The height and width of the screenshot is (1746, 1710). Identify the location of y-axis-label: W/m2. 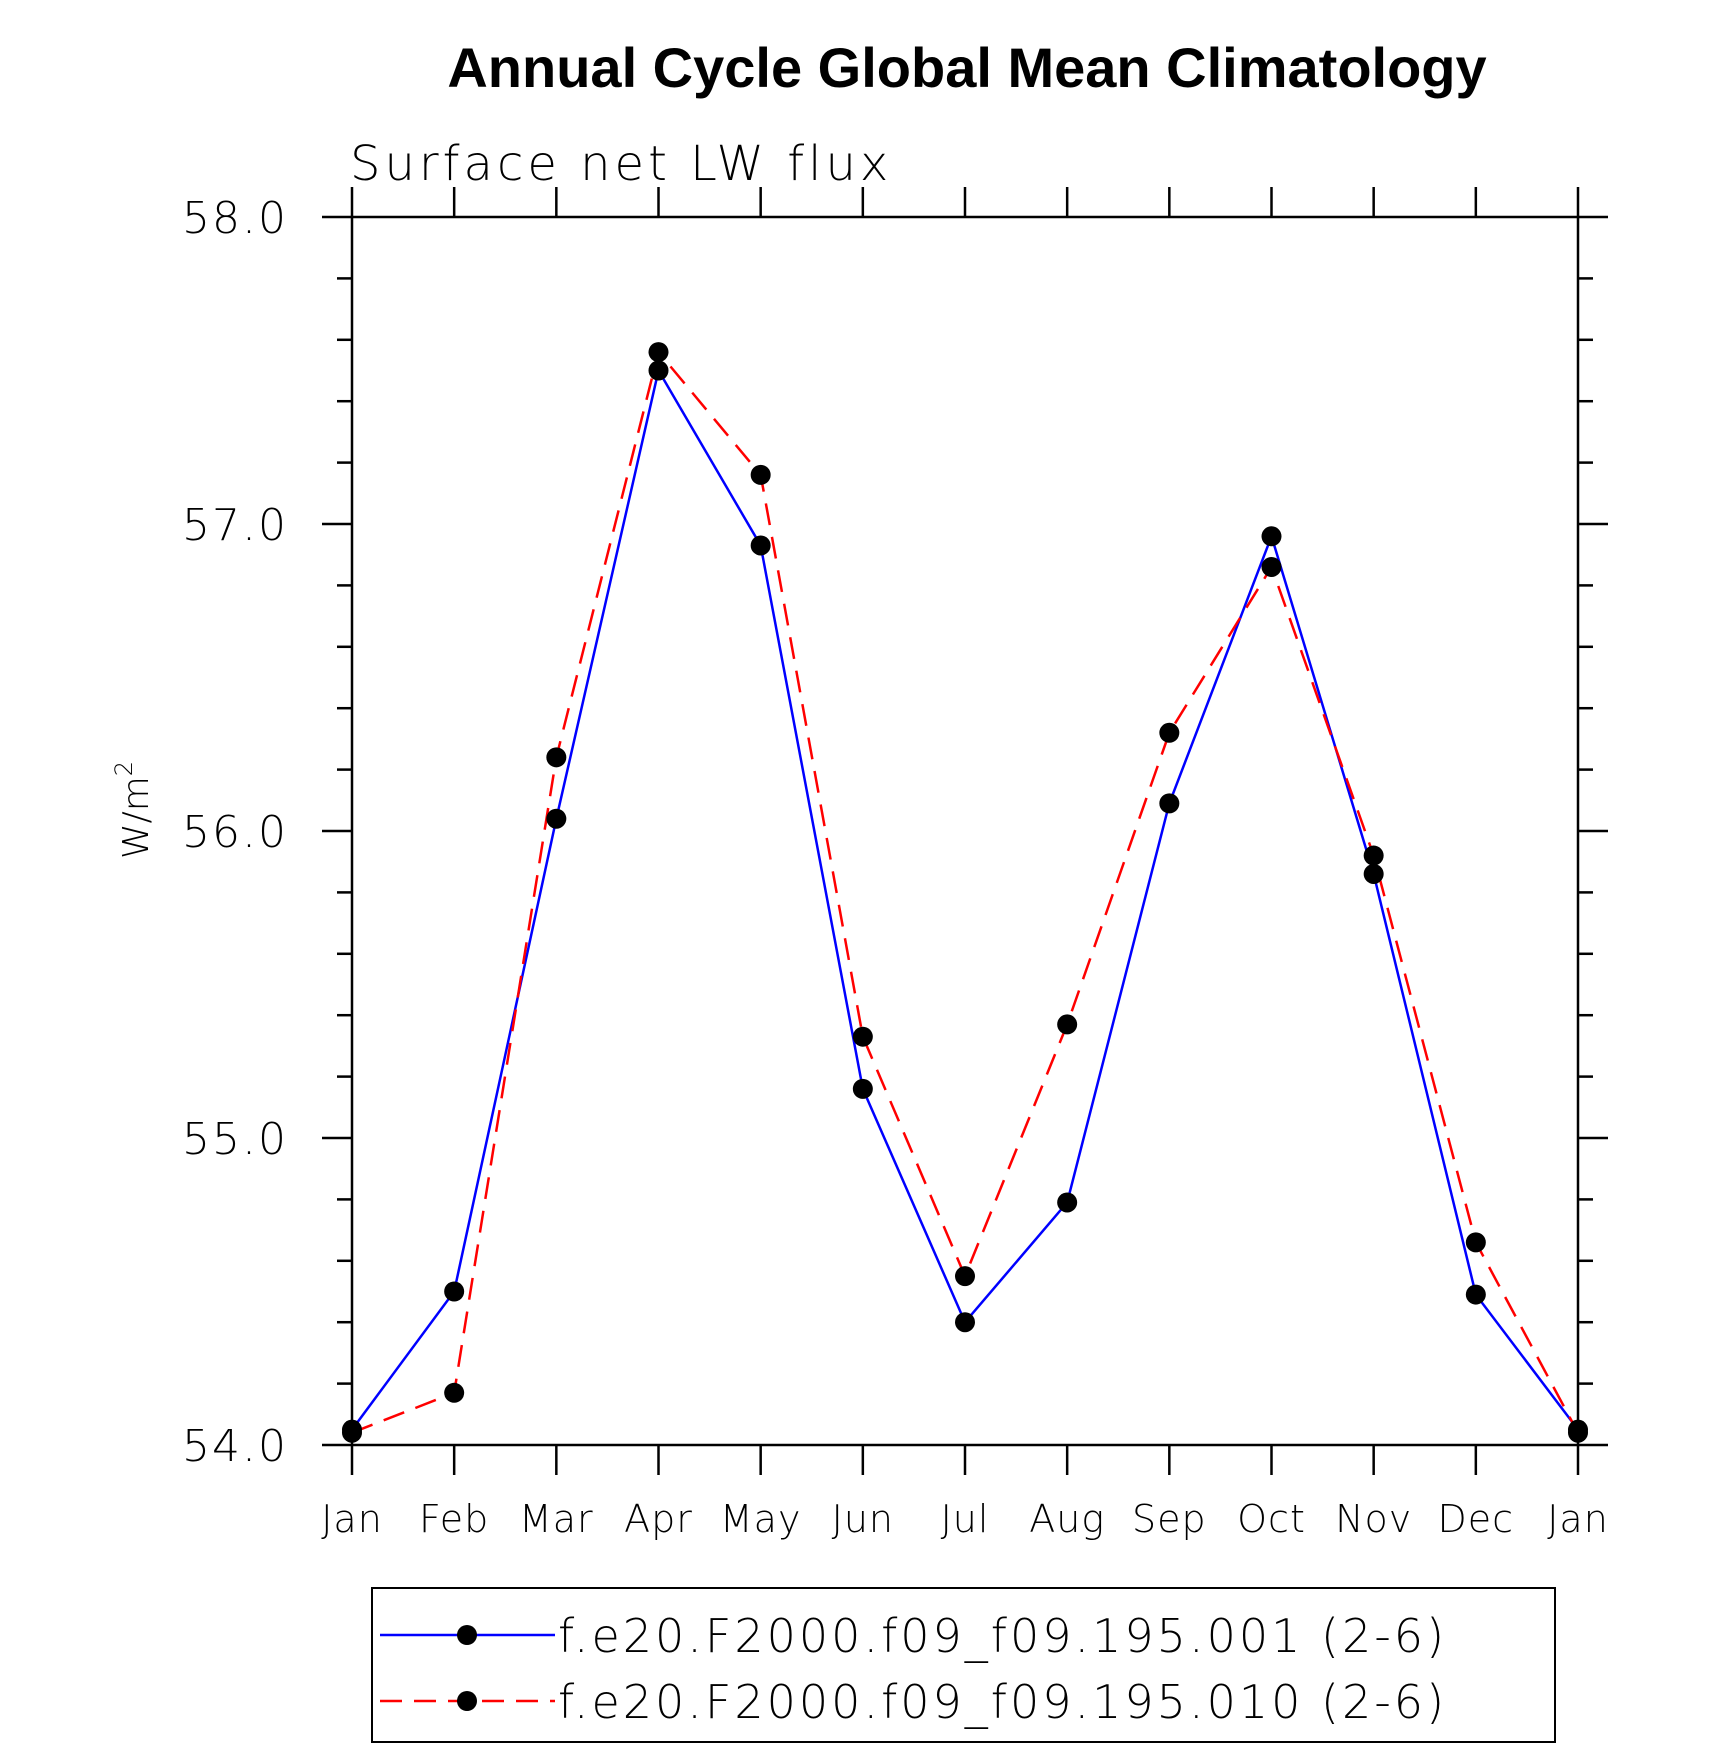
(133, 810).